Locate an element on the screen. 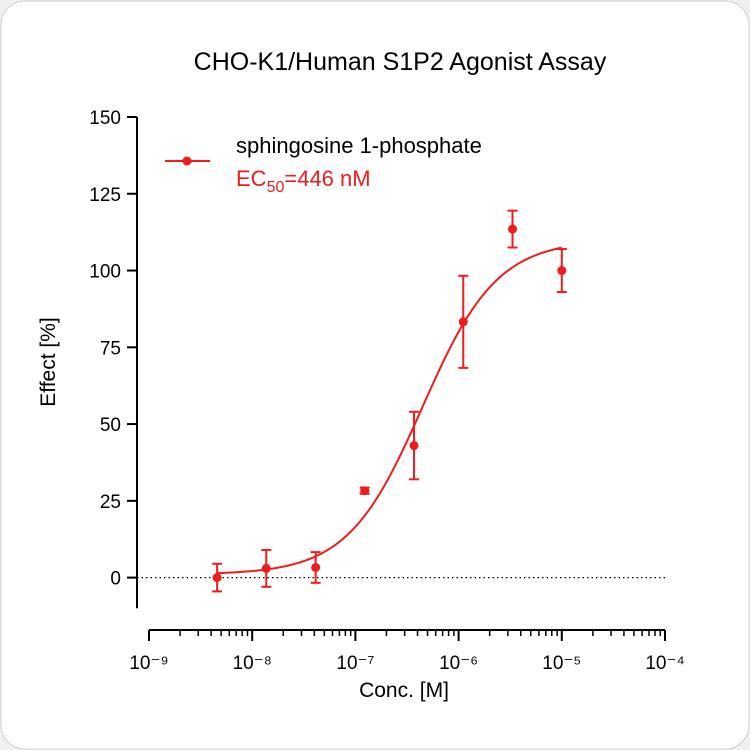 This screenshot has width=750, height=750. y-tick-label: 25 is located at coordinates (110, 502).